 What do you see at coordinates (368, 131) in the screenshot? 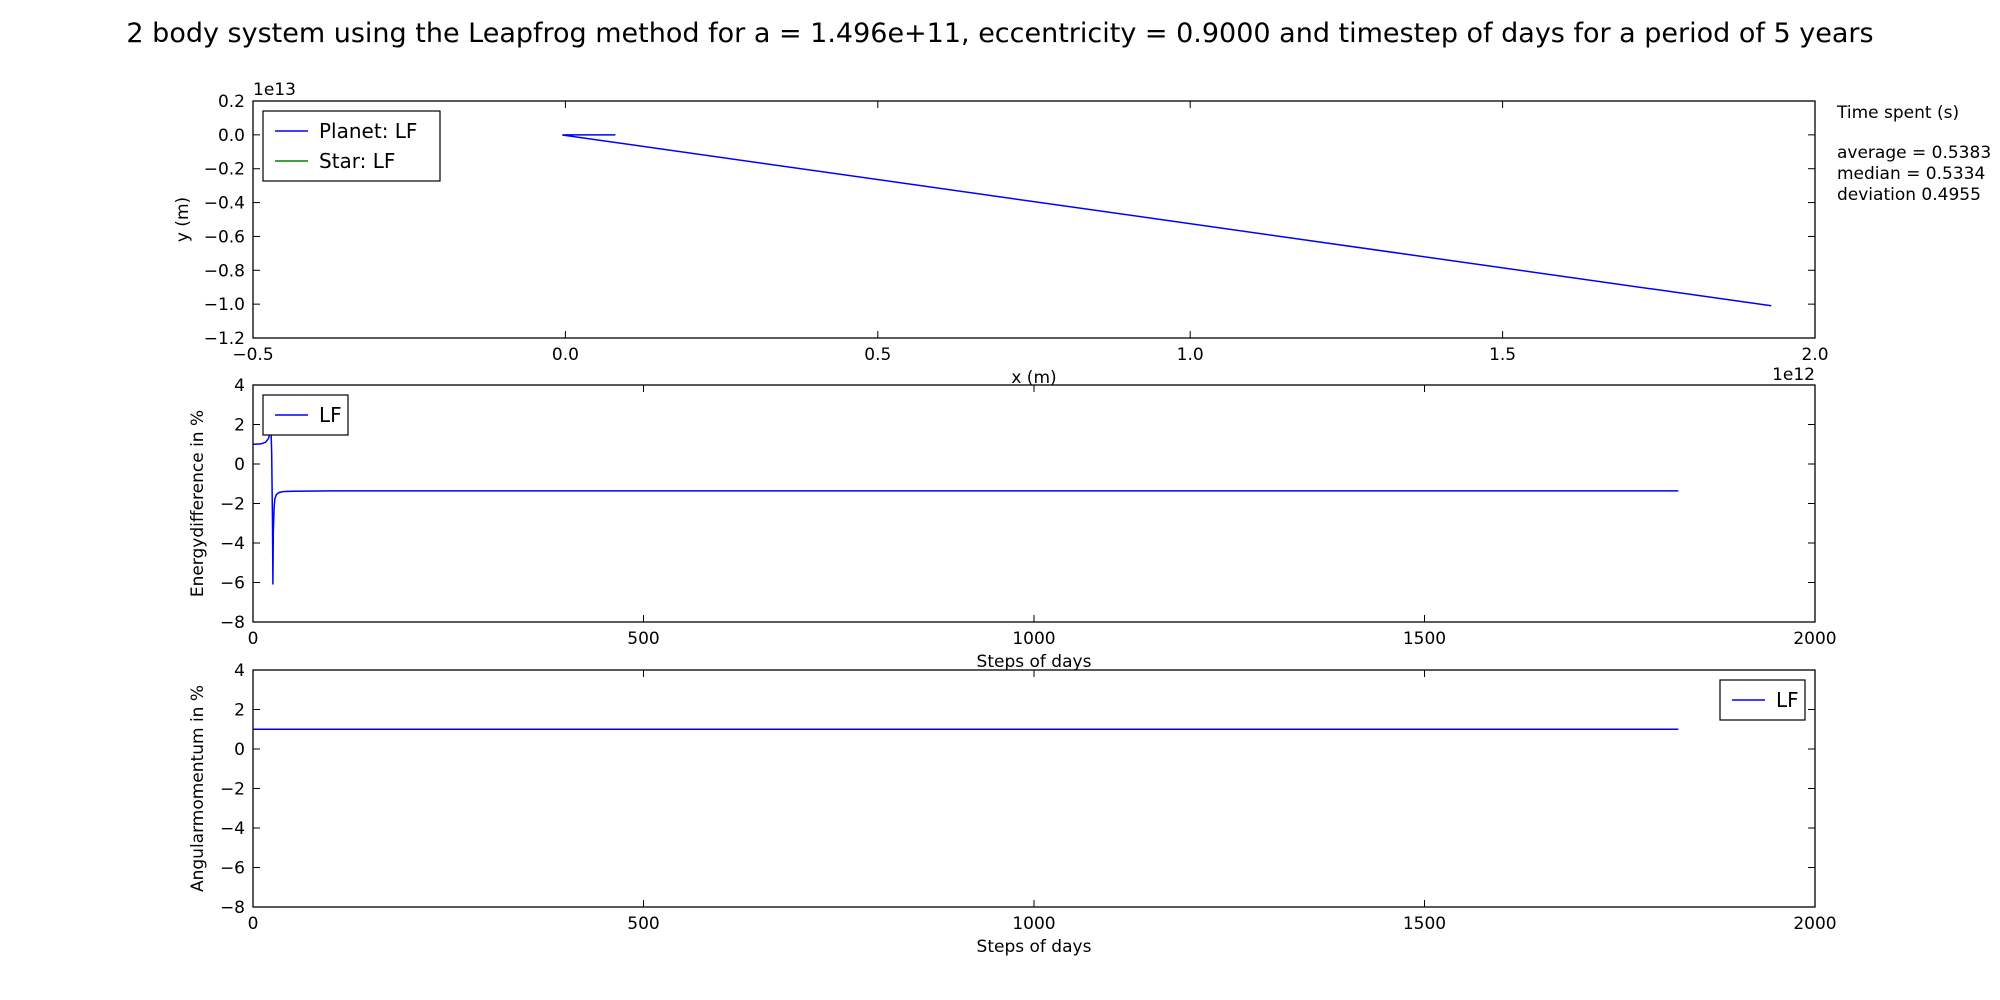
I see `orbit-legend-label: Planet: LF` at bounding box center [368, 131].